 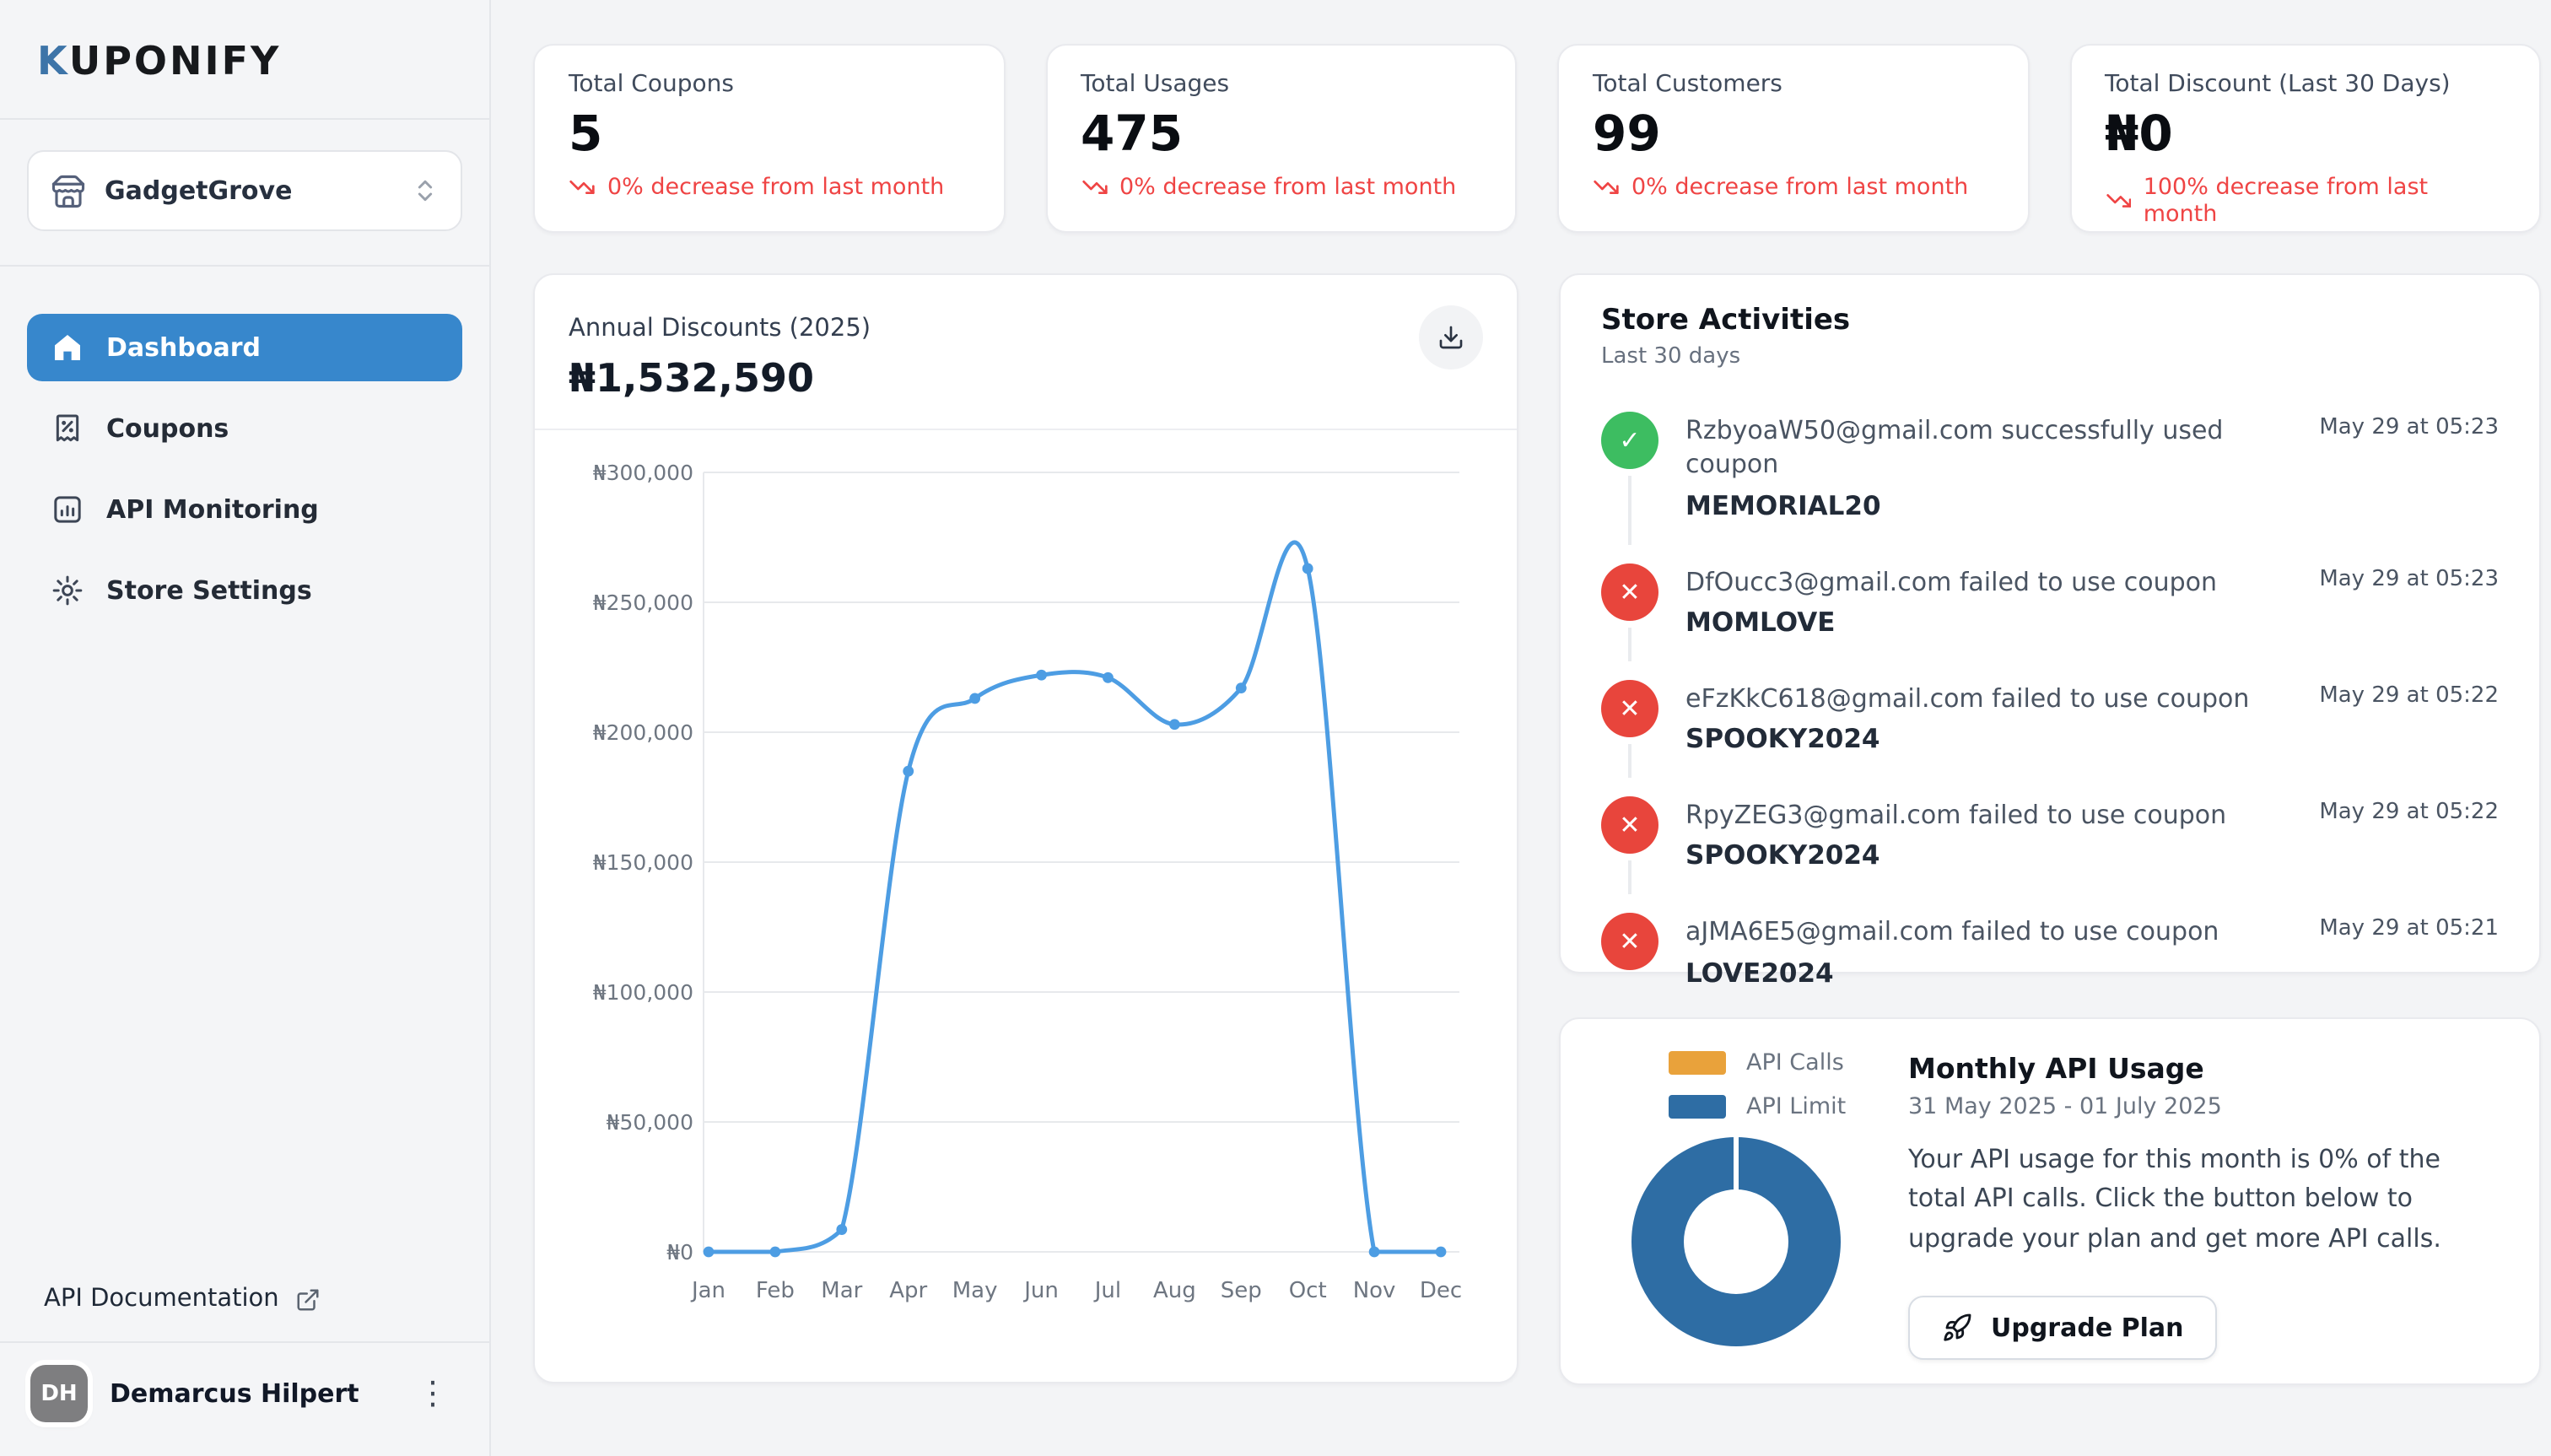 I want to click on download-chart-button, so click(x=1451, y=337).